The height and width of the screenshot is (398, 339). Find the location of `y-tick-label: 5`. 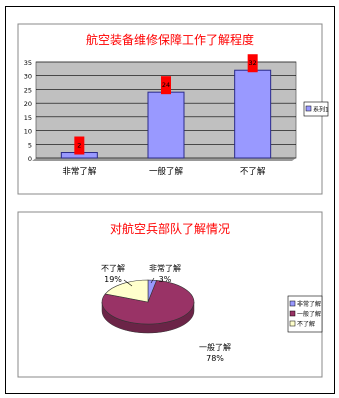

y-tick-label: 5 is located at coordinates (30, 145).